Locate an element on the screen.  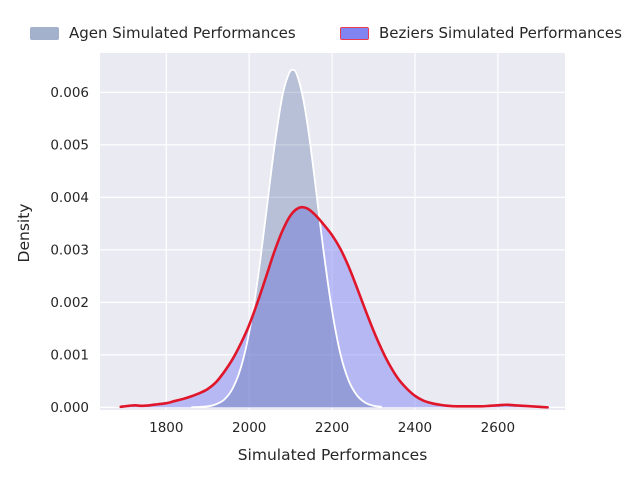
y-tick-label: 0.004 is located at coordinates (69, 198).